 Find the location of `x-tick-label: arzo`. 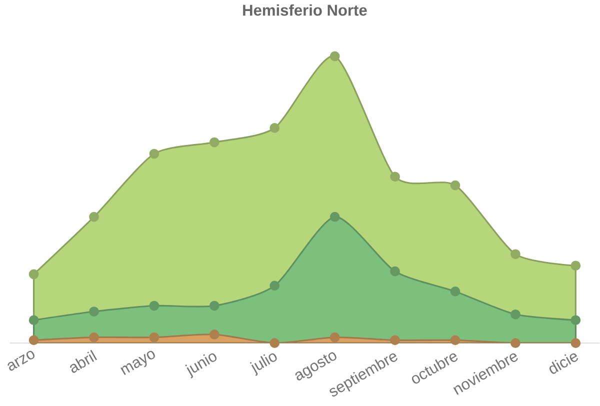

x-tick-label: arzo is located at coordinates (21, 360).